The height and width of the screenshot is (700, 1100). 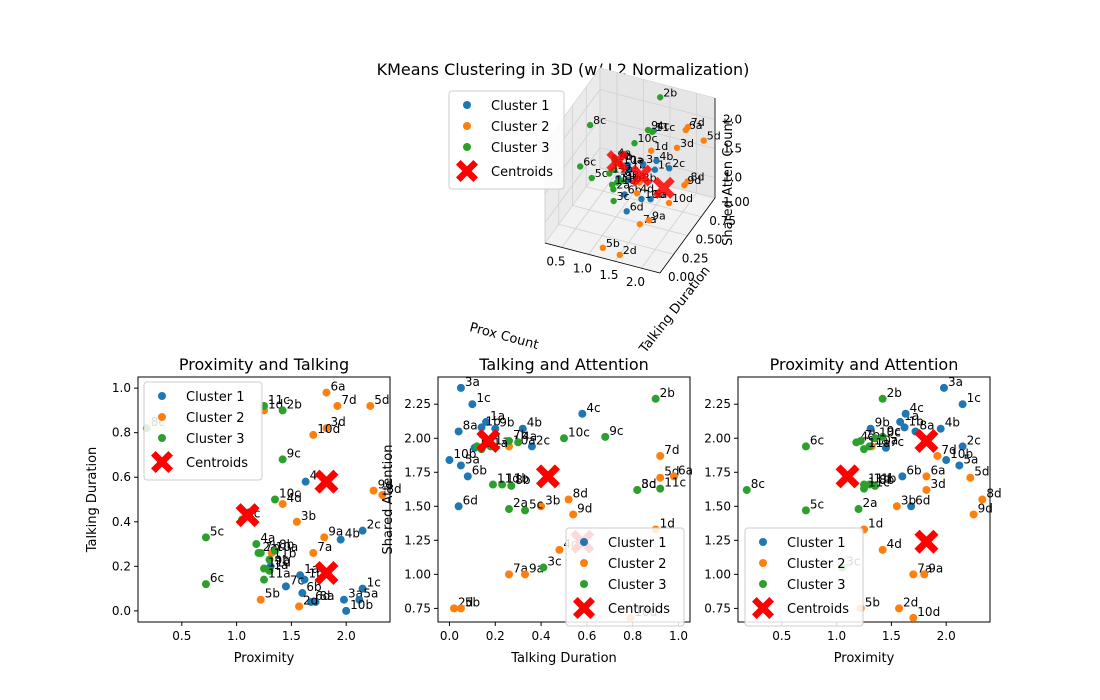 I want to click on point-label-3d: 6c, so click(x=589, y=161).